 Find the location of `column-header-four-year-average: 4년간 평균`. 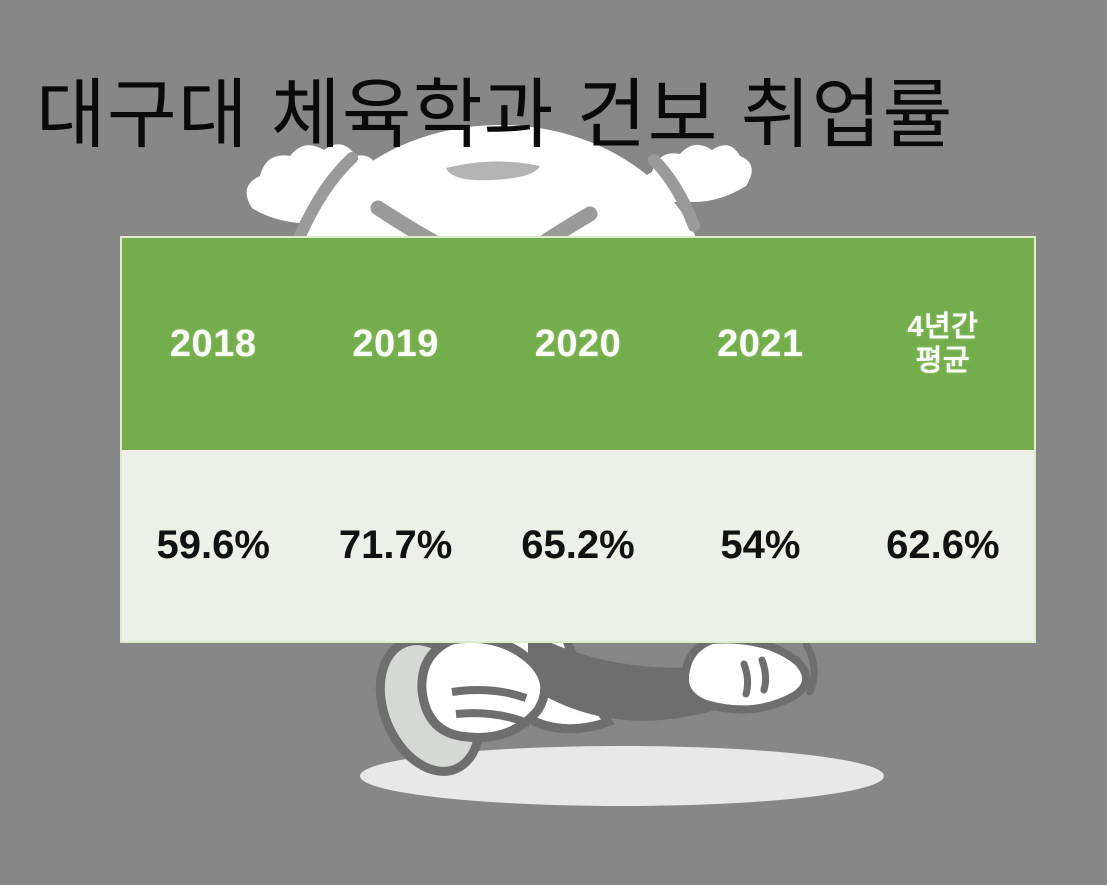

column-header-four-year-average: 4년간 평균 is located at coordinates (943, 344).